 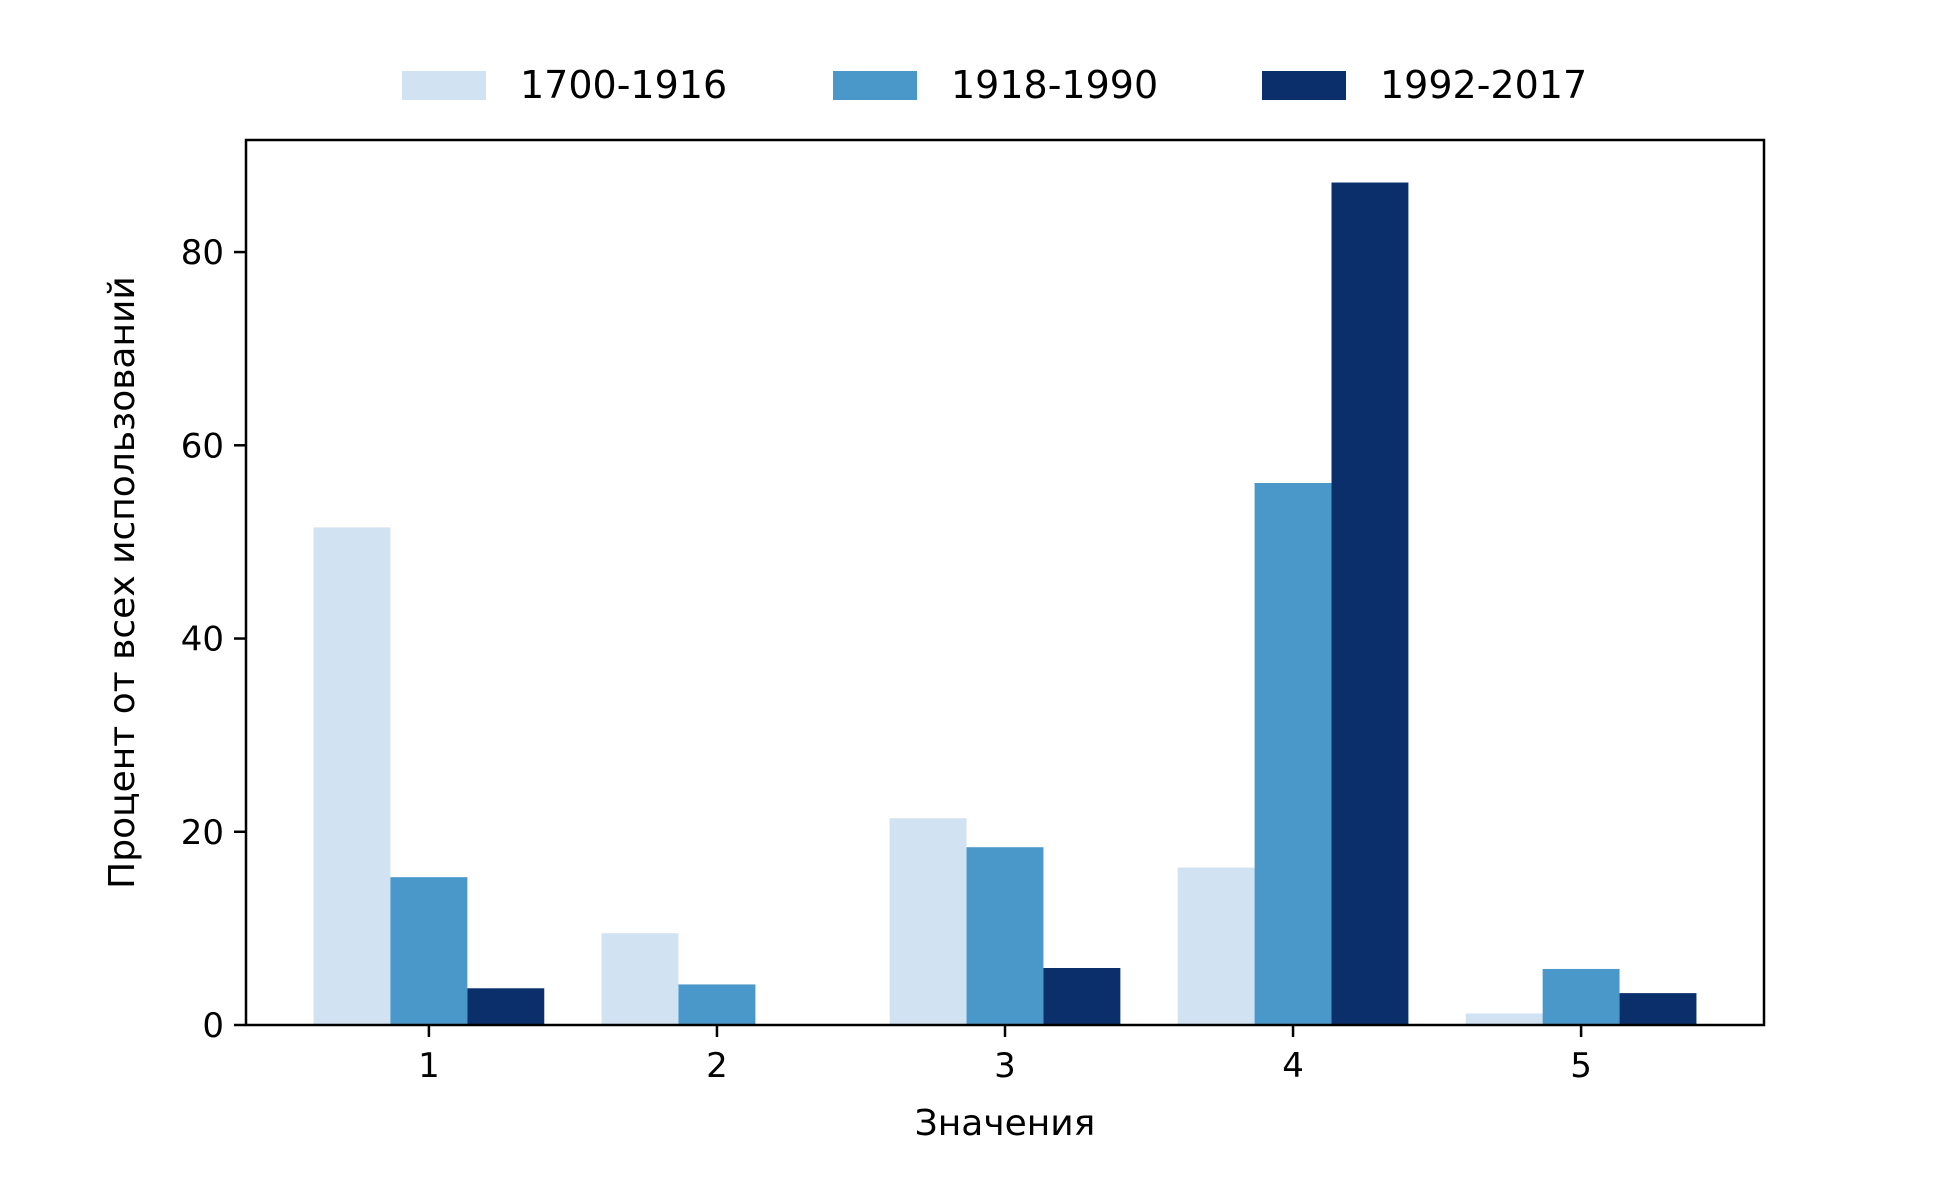 I want to click on y-tick-label: 60, so click(x=202, y=446).